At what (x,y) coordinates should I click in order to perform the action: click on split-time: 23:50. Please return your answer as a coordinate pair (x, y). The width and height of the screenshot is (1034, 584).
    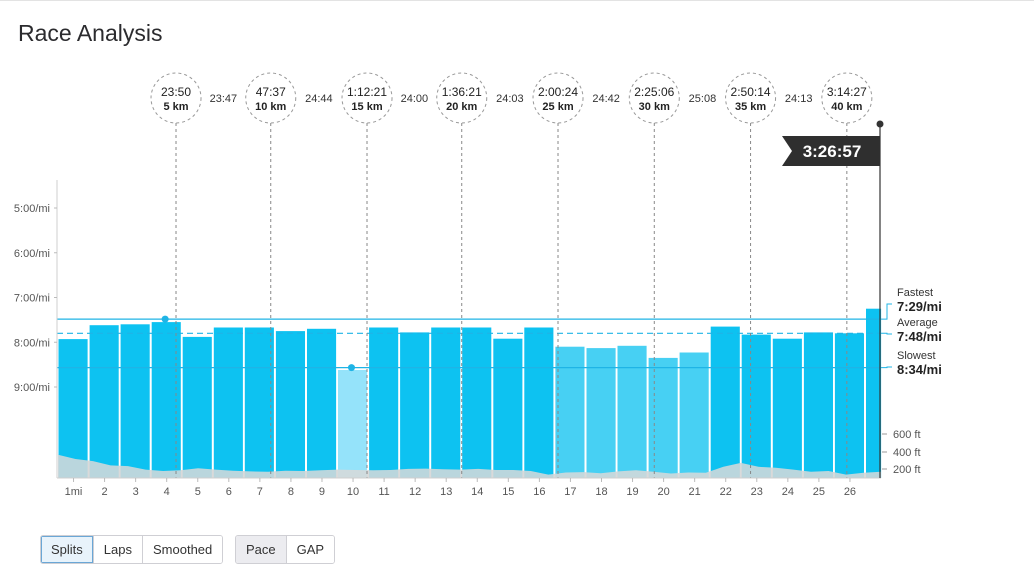
    Looking at the image, I should click on (176, 92).